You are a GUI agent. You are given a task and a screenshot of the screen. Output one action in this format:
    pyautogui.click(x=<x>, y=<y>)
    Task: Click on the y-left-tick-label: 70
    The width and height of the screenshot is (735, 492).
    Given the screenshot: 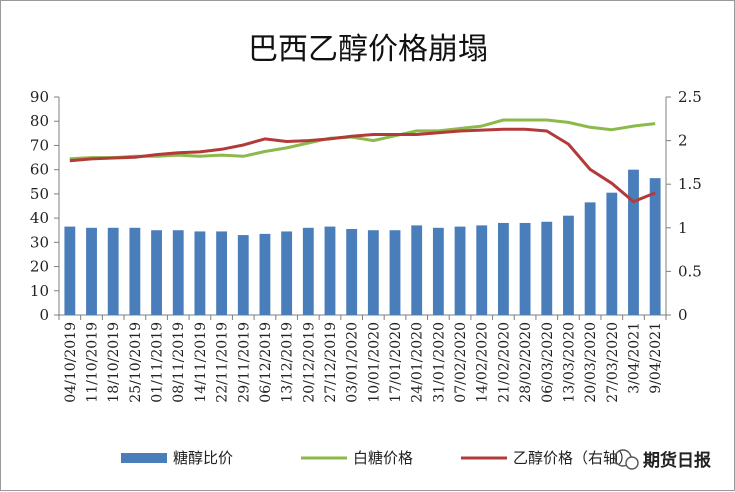 What is the action you would take?
    pyautogui.click(x=39, y=145)
    